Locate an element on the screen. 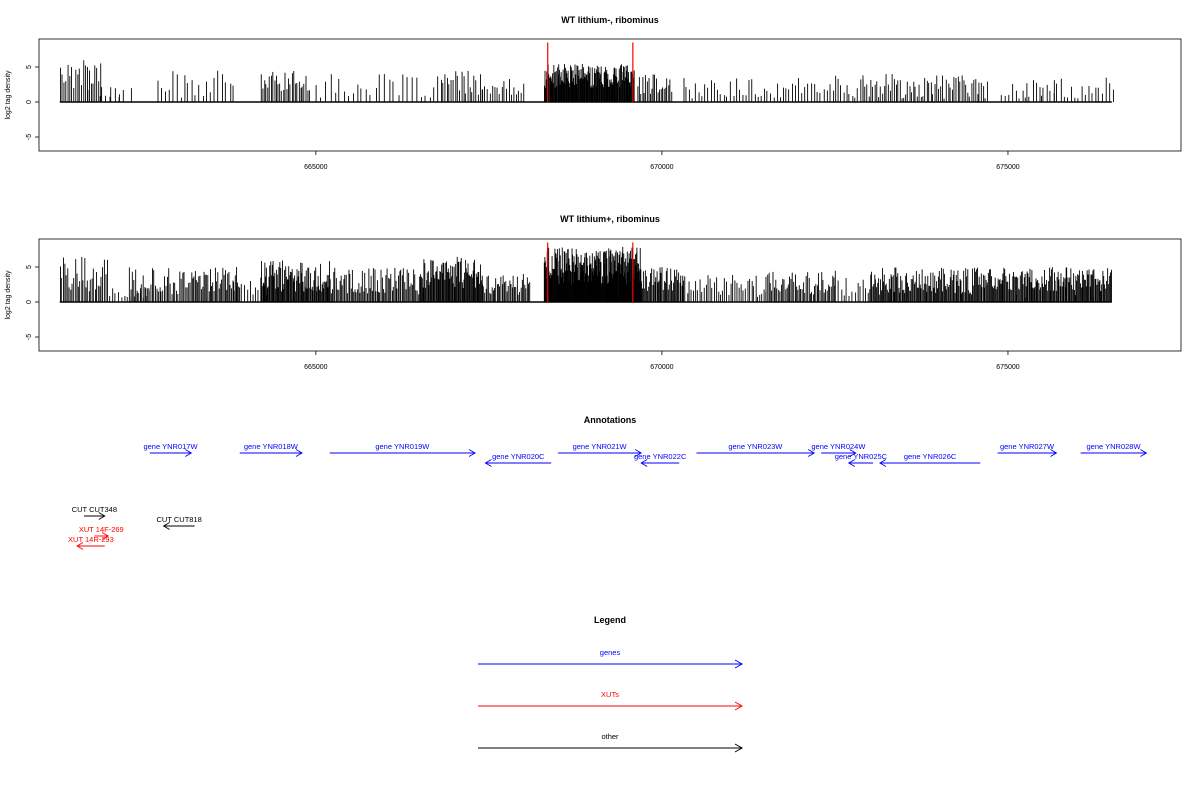  annotation-label: CUT CUT348 is located at coordinates (94, 509).